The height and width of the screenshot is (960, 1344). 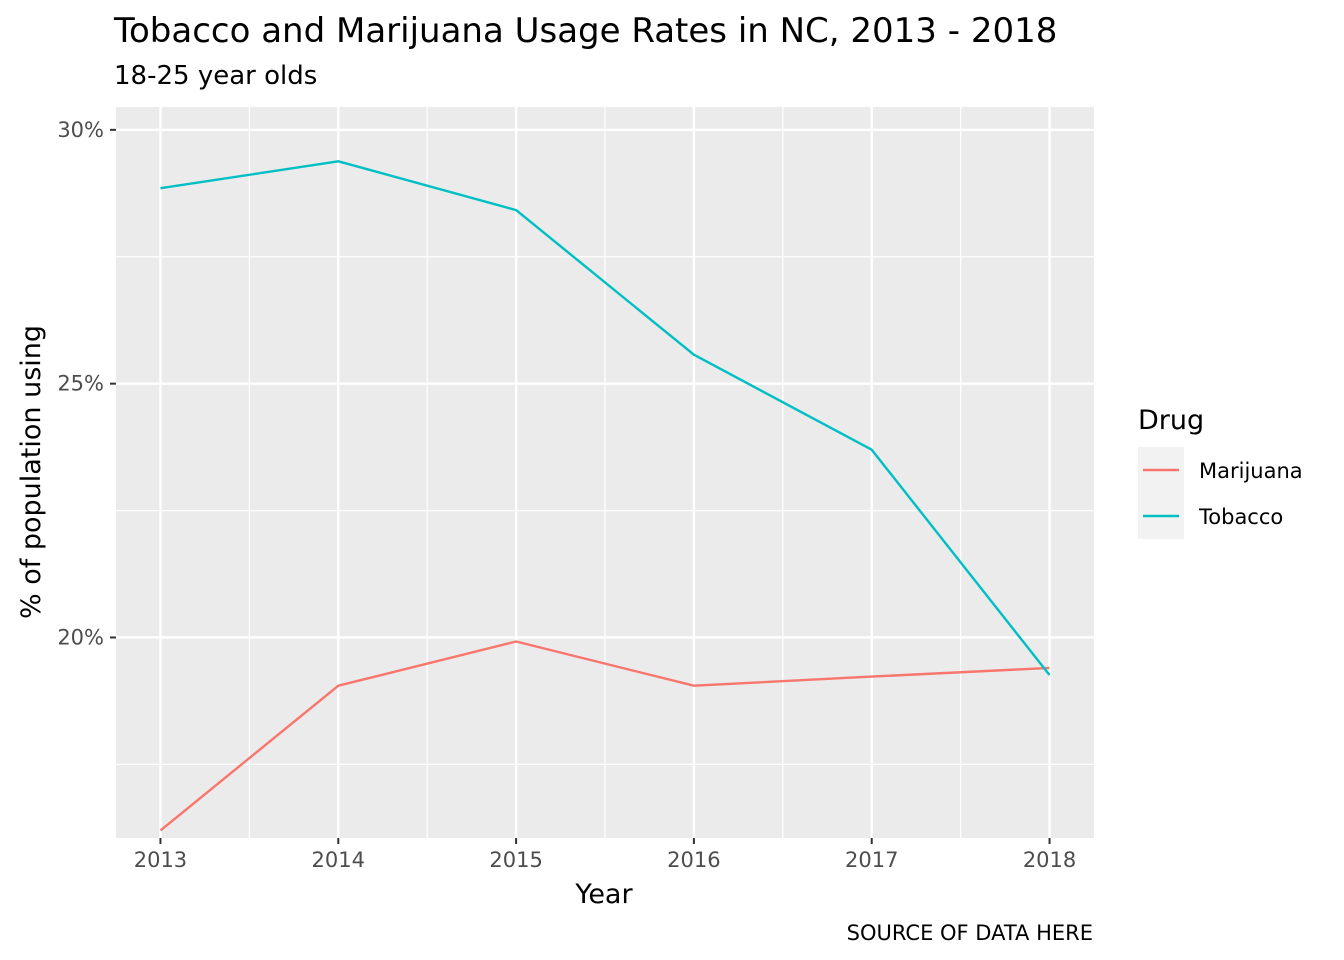 What do you see at coordinates (1161, 493) in the screenshot?
I see `legend-key-background` at bounding box center [1161, 493].